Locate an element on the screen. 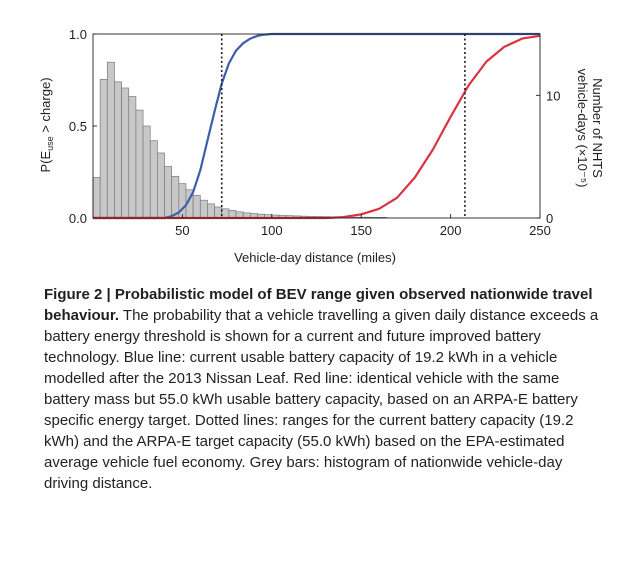 The image size is (640, 568). y-left-tick-label: 0.0 is located at coordinates (78, 218).